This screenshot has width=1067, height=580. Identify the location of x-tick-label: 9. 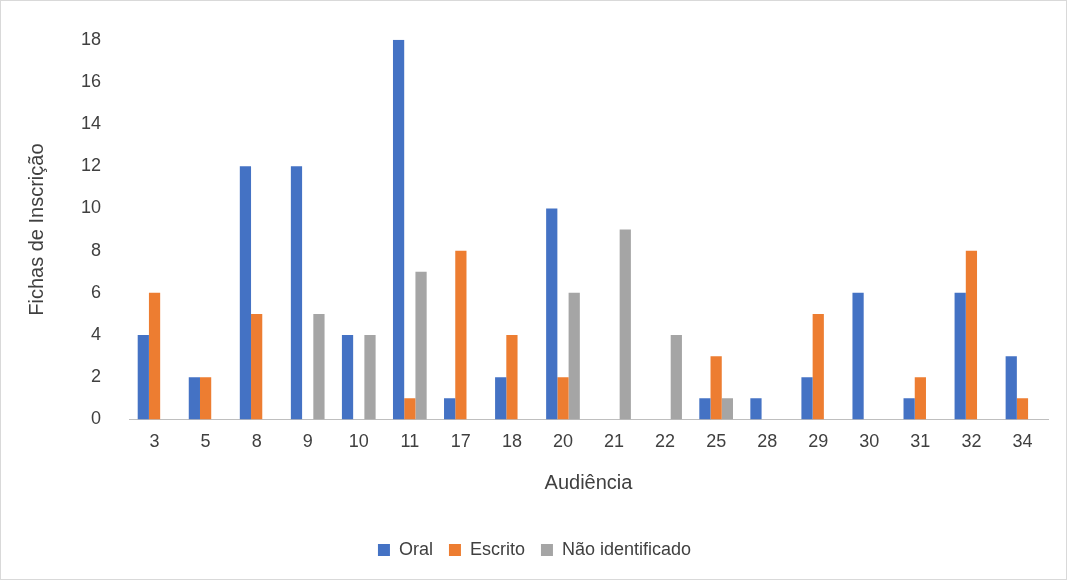
(307, 441).